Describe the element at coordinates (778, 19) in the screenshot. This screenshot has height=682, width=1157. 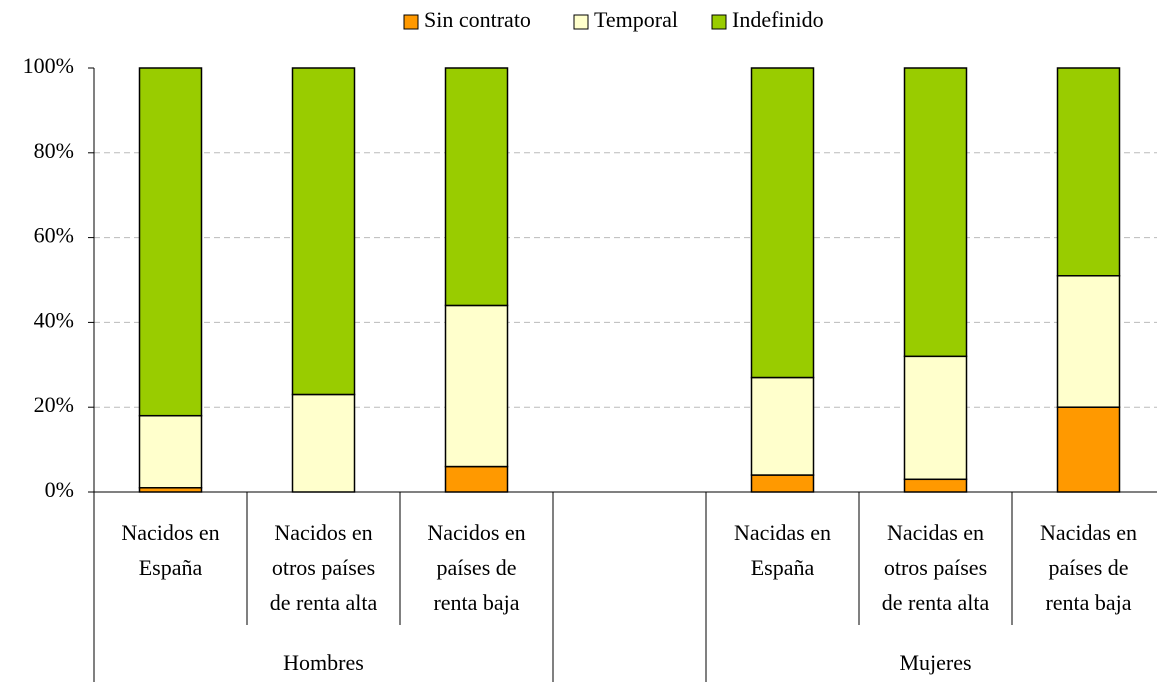
I see `legend-label: Indefinido` at that location.